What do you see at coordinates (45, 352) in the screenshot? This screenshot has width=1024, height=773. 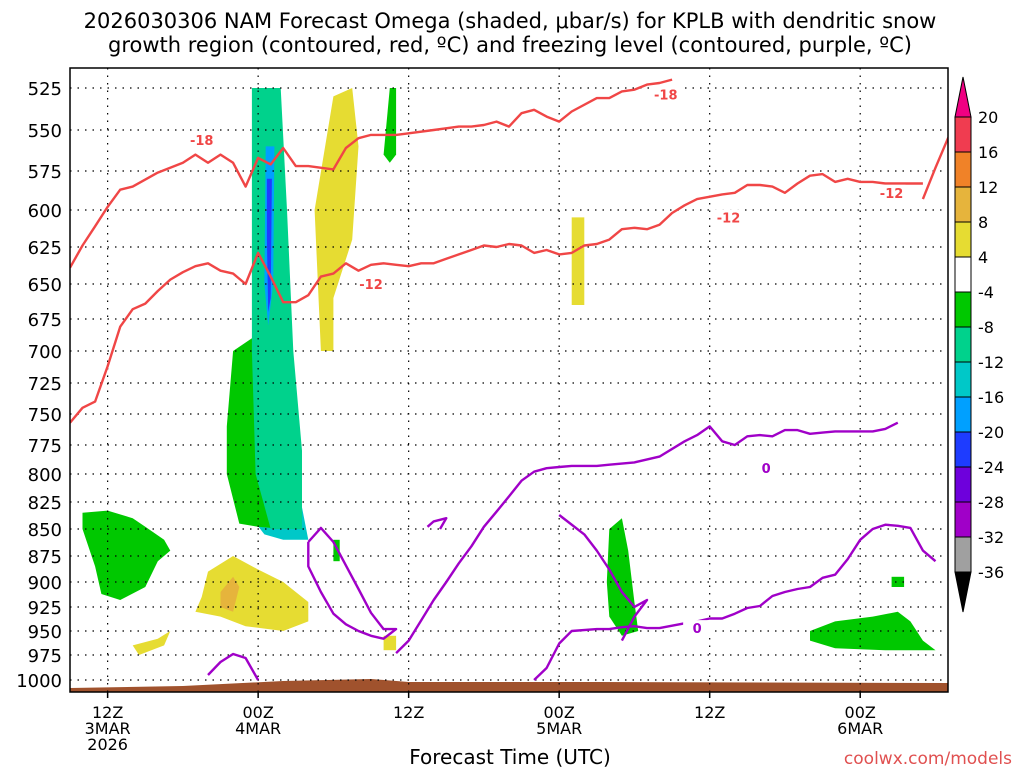 I see `y-tick-700: 700` at bounding box center [45, 352].